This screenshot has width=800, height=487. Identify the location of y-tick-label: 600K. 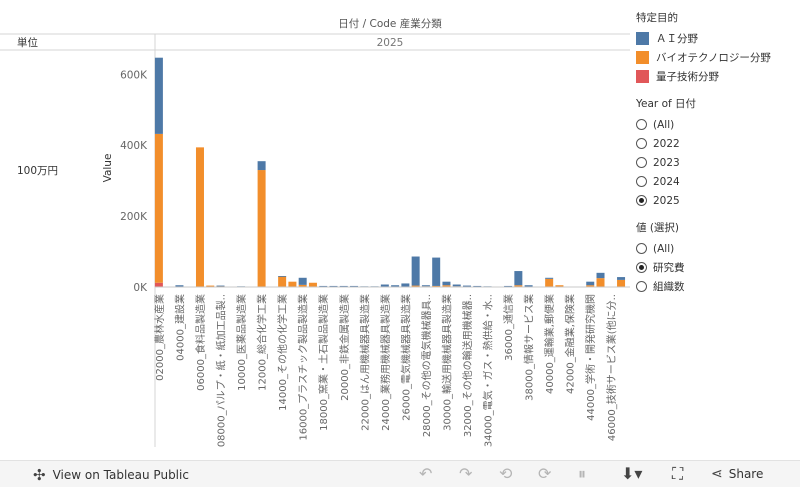
(134, 75).